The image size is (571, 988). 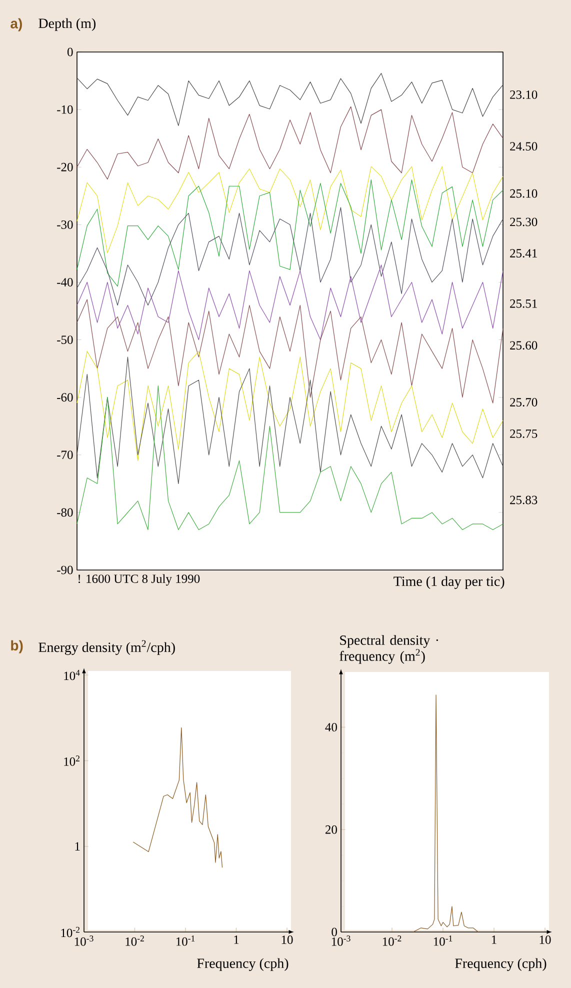 What do you see at coordinates (67, 24) in the screenshot?
I see `y-axis-title: Depth (m)` at bounding box center [67, 24].